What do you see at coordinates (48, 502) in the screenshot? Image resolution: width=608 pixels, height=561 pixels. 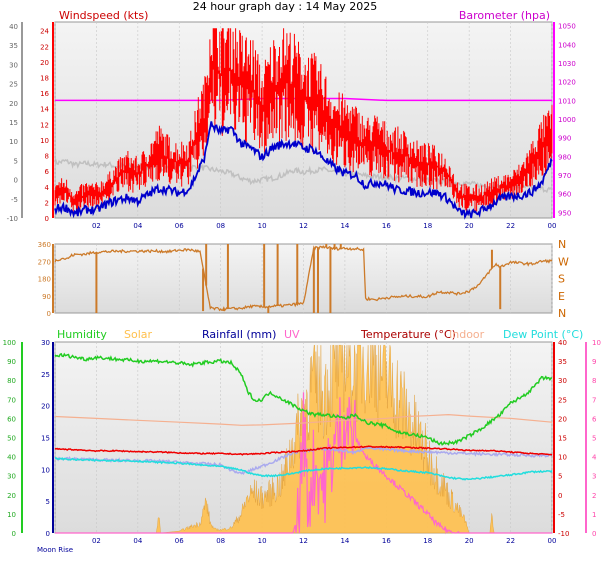 I see `rain-tick-5: 5` at bounding box center [48, 502].